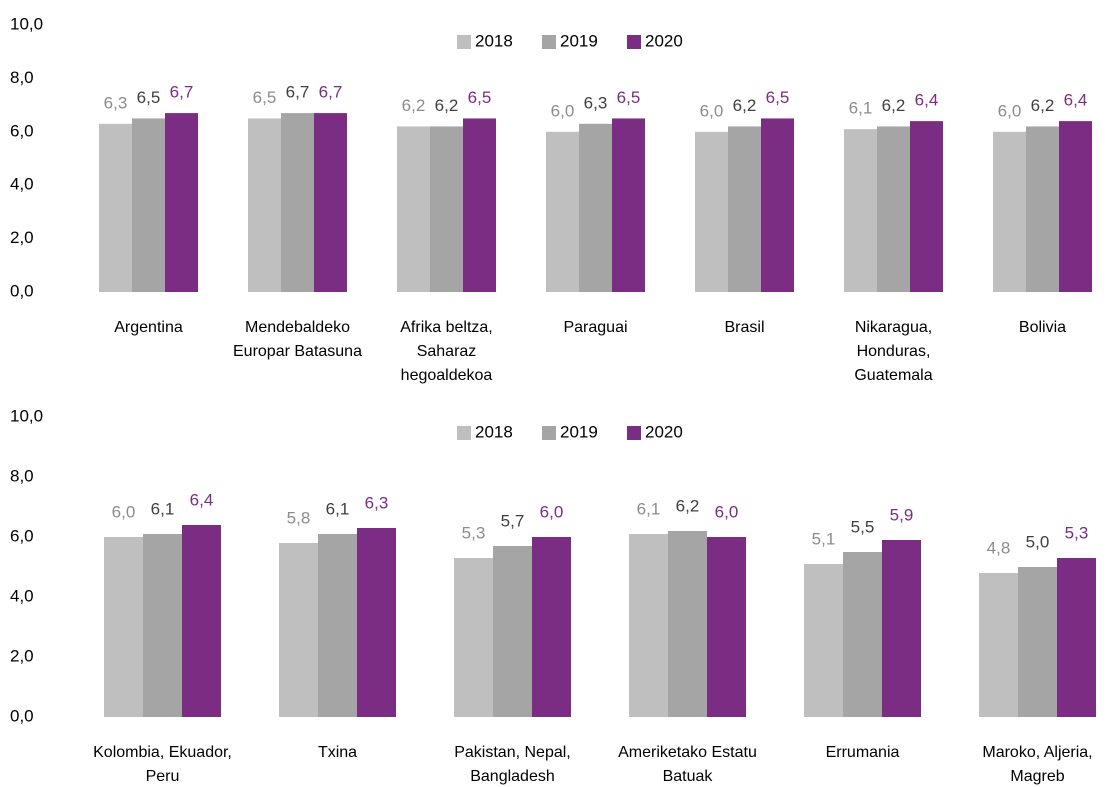 The width and height of the screenshot is (1108, 787). I want to click on x-tick-label: Ameriketako Estatu Batuak, so click(687, 764).